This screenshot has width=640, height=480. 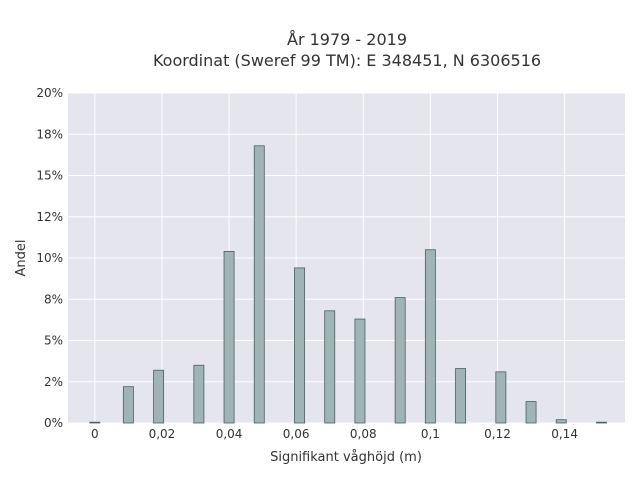 I want to click on y-tick-label: 12%, so click(x=49, y=217).